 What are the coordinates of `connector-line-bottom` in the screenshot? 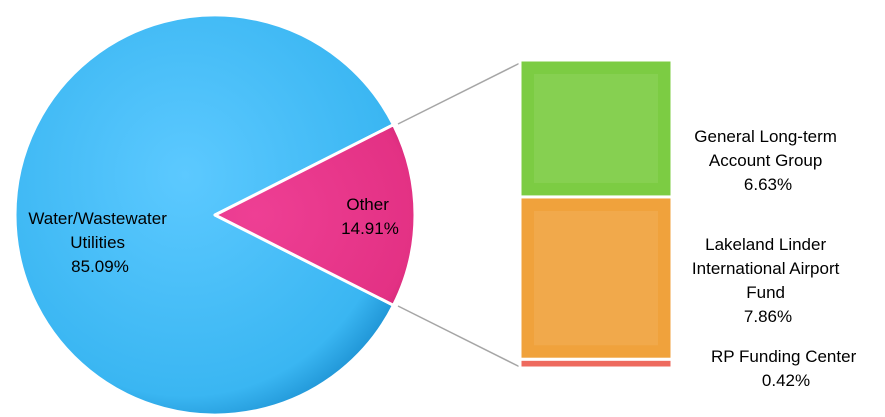 It's located at (459, 336).